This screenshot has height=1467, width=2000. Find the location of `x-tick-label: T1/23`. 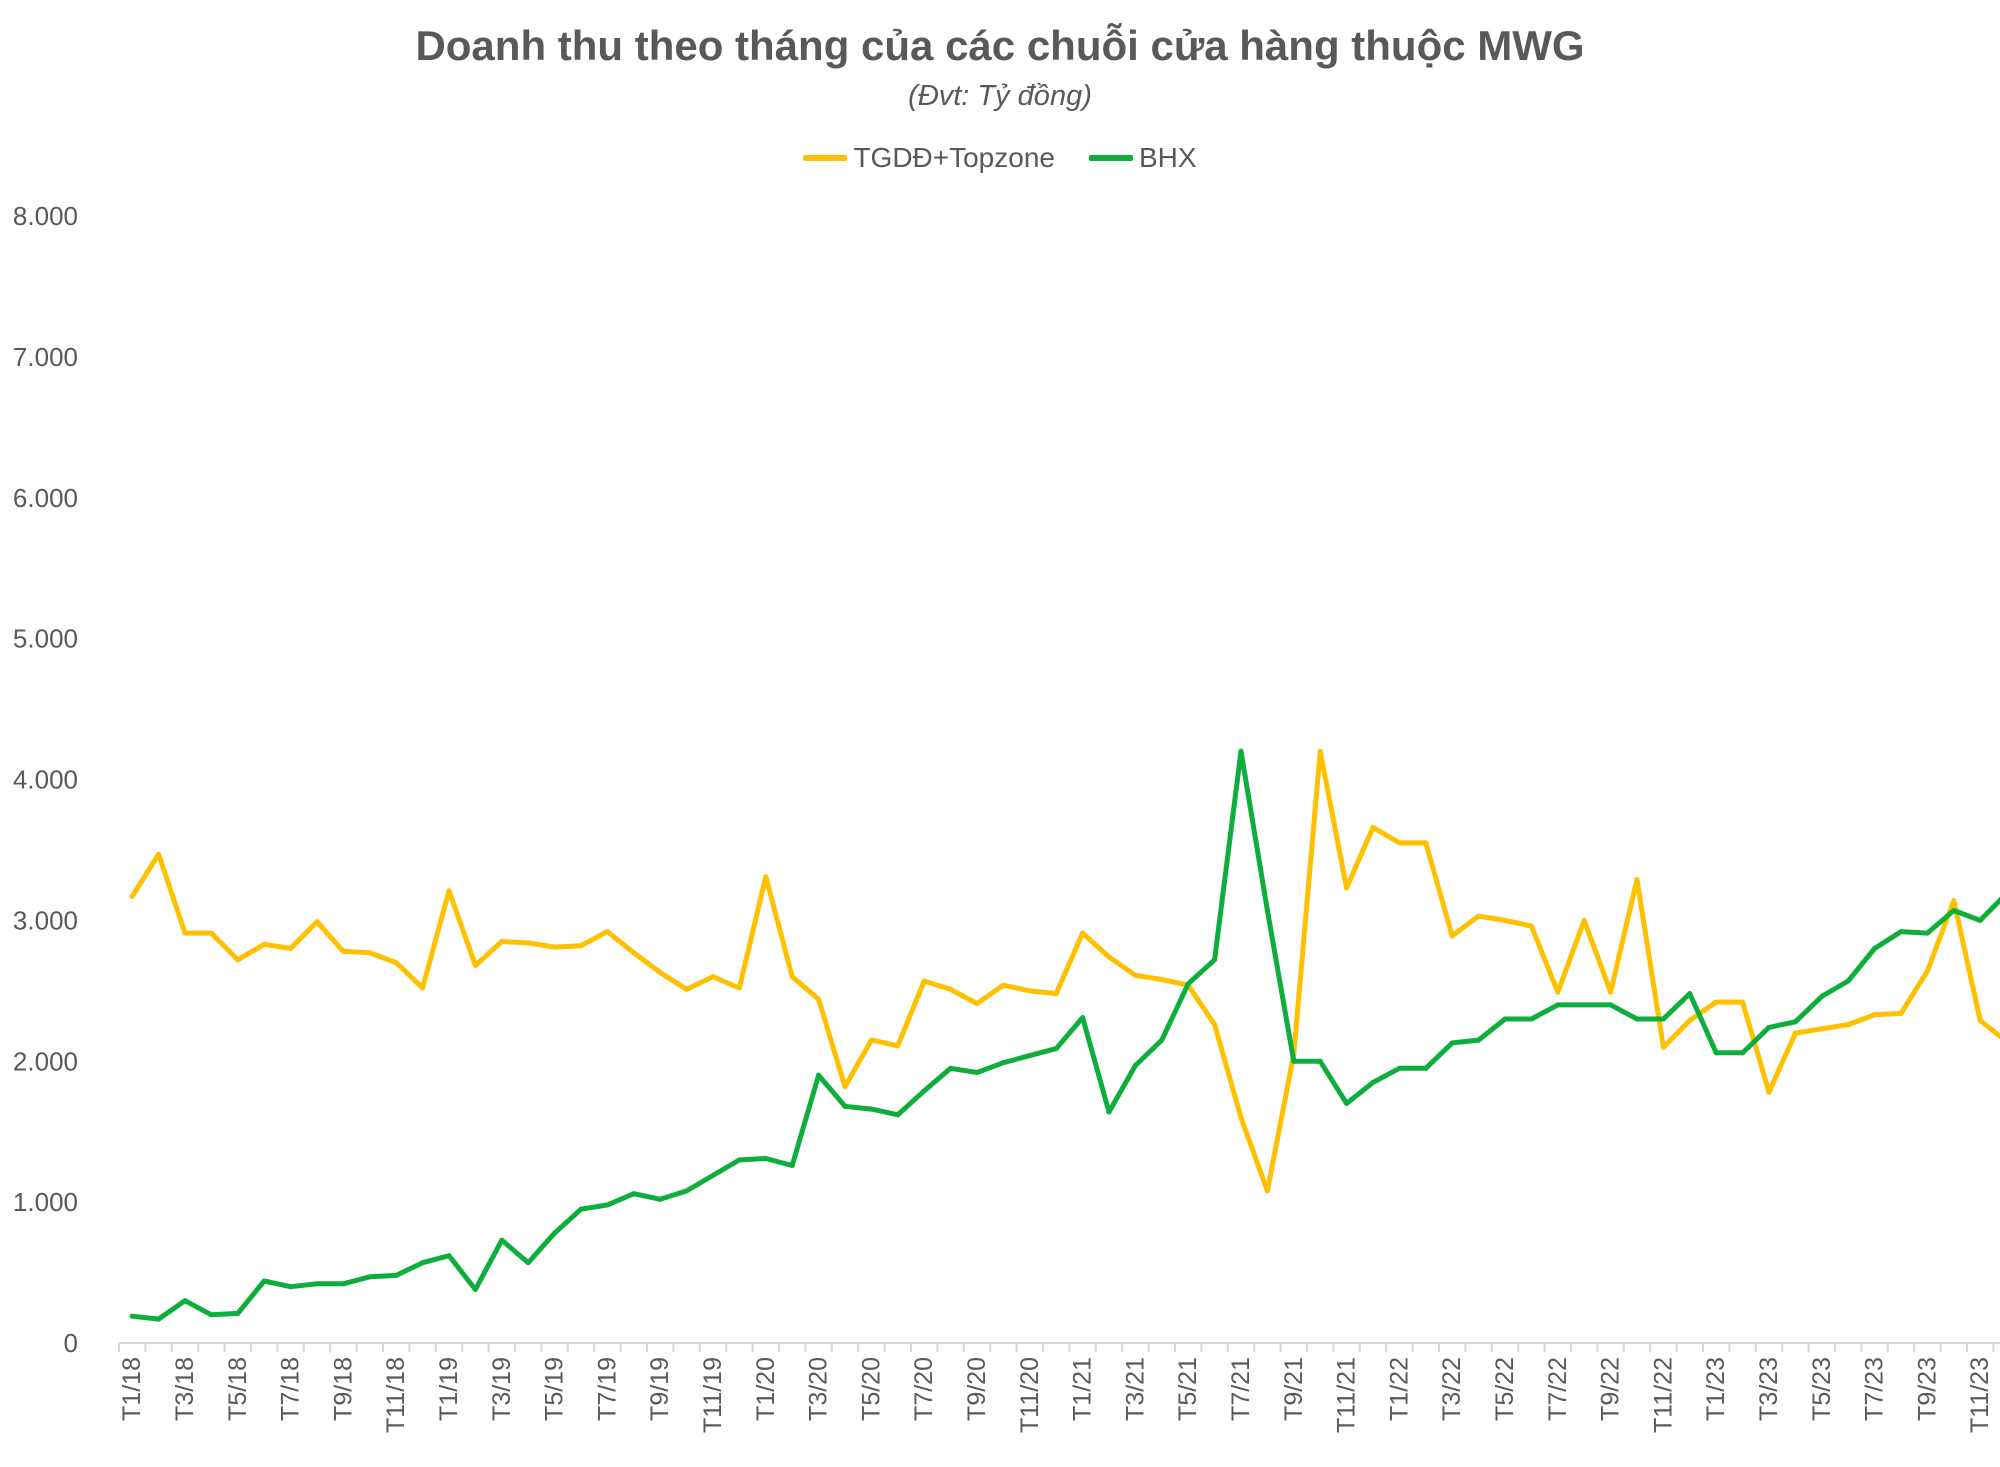

x-tick-label: T1/23 is located at coordinates (1716, 1389).